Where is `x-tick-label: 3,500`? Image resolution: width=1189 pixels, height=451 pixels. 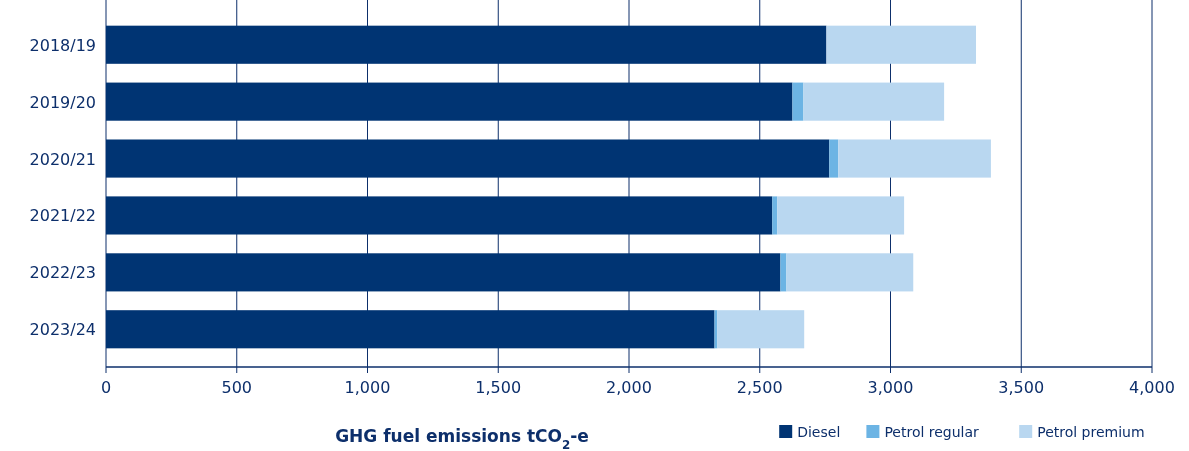
x-tick-label: 3,500 is located at coordinates (1021, 387).